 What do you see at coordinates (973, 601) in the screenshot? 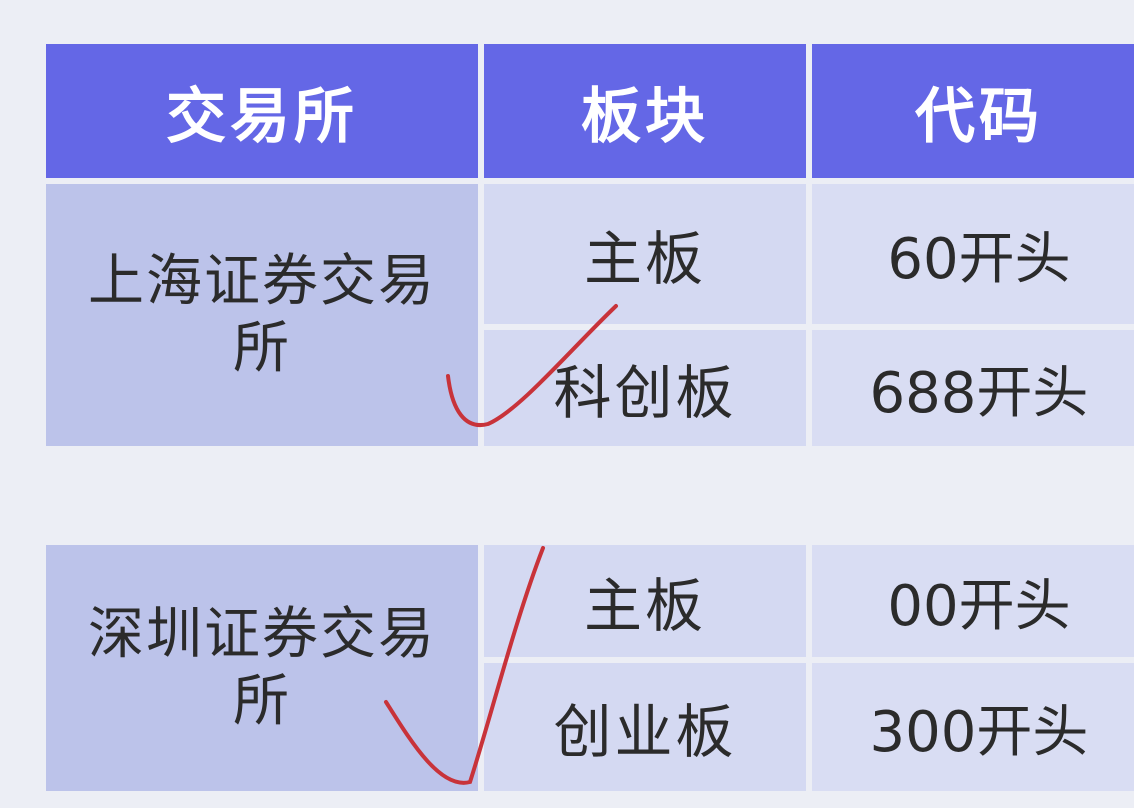
I see `code-sz-main: 00开头` at bounding box center [973, 601].